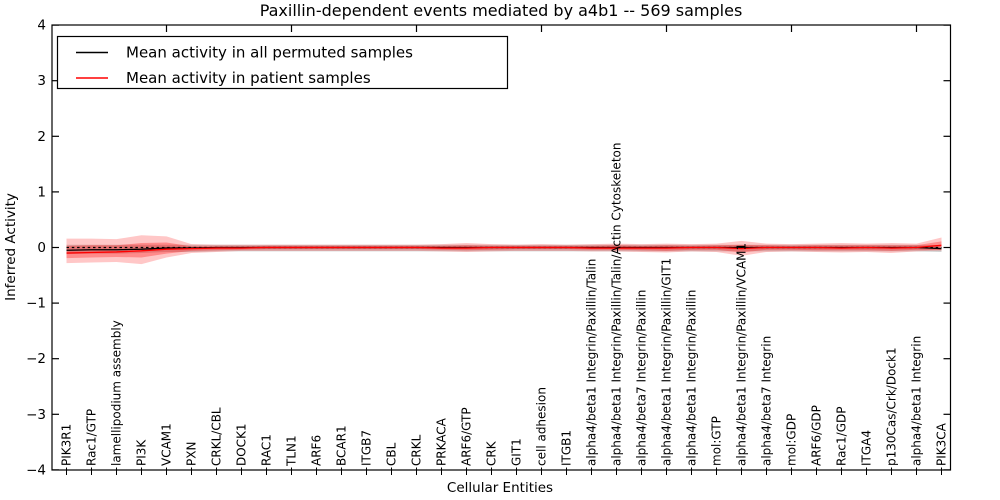 This screenshot has height=500, width=1000. I want to click on x-category-label: RAC1, so click(267, 450).